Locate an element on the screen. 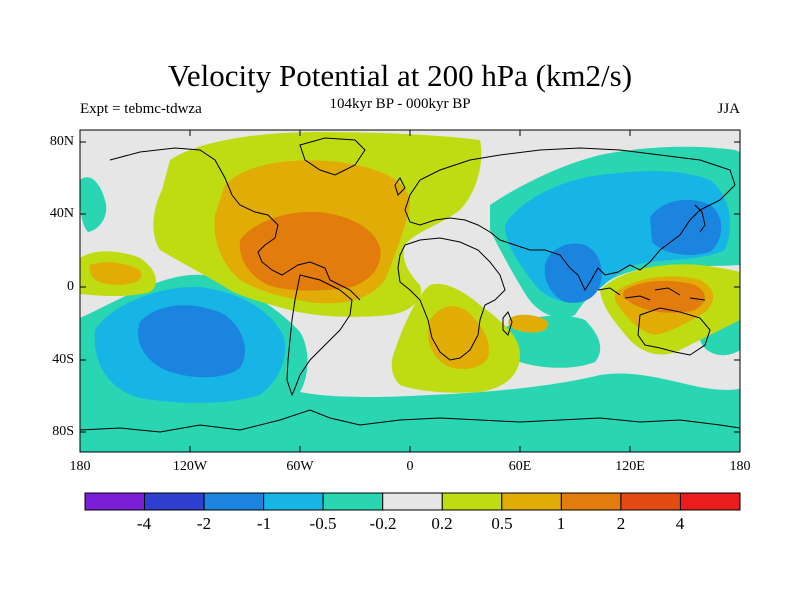 The height and width of the screenshot is (600, 800). figure-title: Velocity Potential at 200 hPa (km2/s) is located at coordinates (400, 75).